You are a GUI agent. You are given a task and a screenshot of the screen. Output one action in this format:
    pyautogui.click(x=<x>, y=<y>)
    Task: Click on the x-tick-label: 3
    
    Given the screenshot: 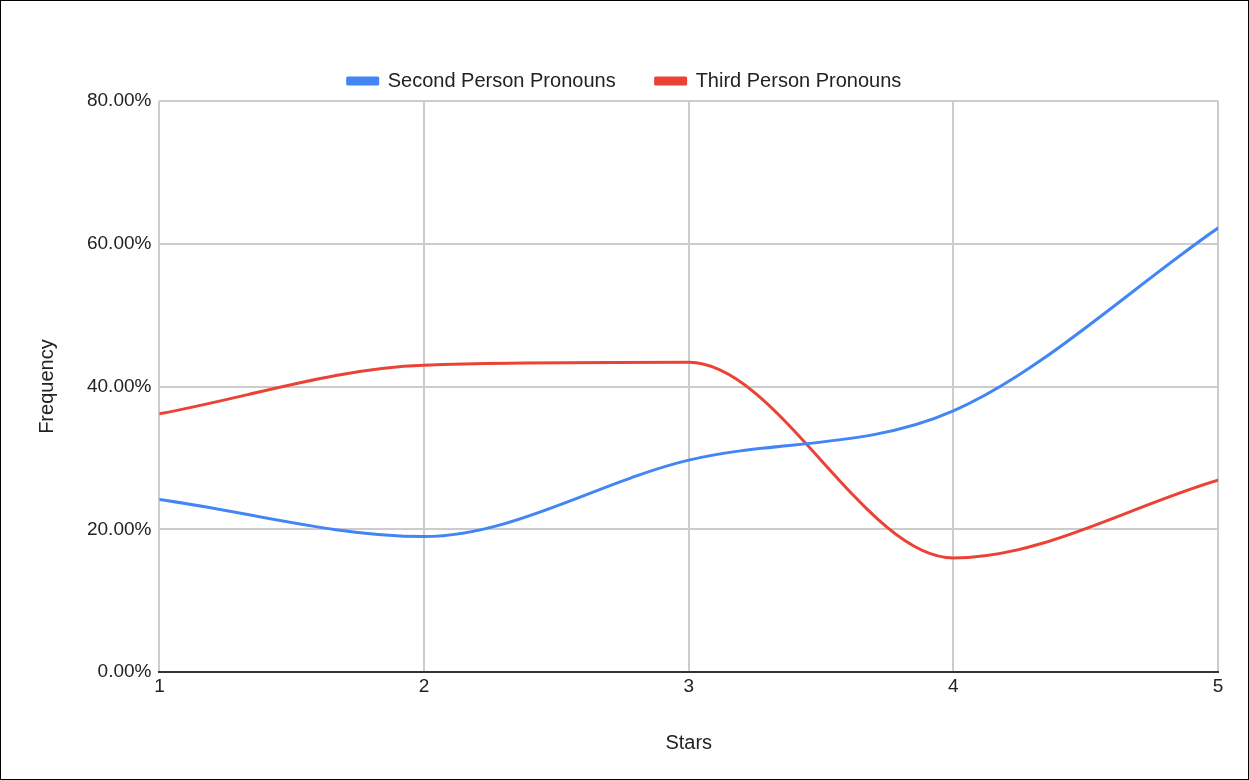 What is the action you would take?
    pyautogui.click(x=689, y=685)
    